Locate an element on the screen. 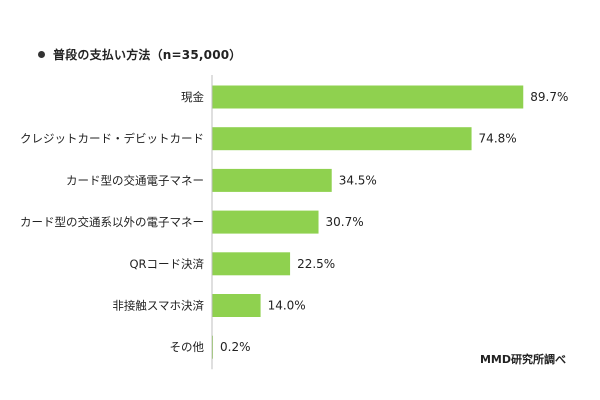  value-label: 34.5% is located at coordinates (358, 180).